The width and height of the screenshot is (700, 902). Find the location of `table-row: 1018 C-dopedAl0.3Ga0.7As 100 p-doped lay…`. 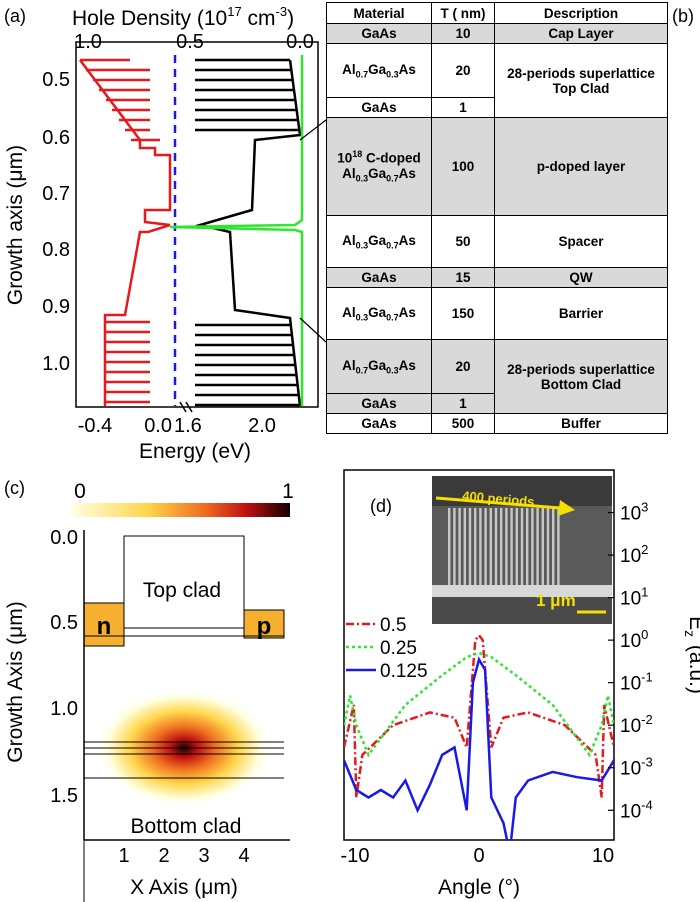

table-row: 1018 C-dopedAl0.3Ga0.7As 100 p-doped lay… is located at coordinates (497, 167).